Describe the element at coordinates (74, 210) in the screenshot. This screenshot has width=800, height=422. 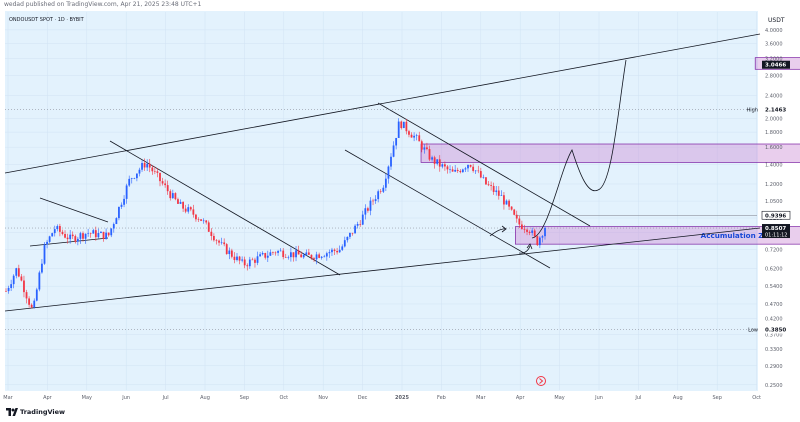
I see `triangle-upper-line` at that location.